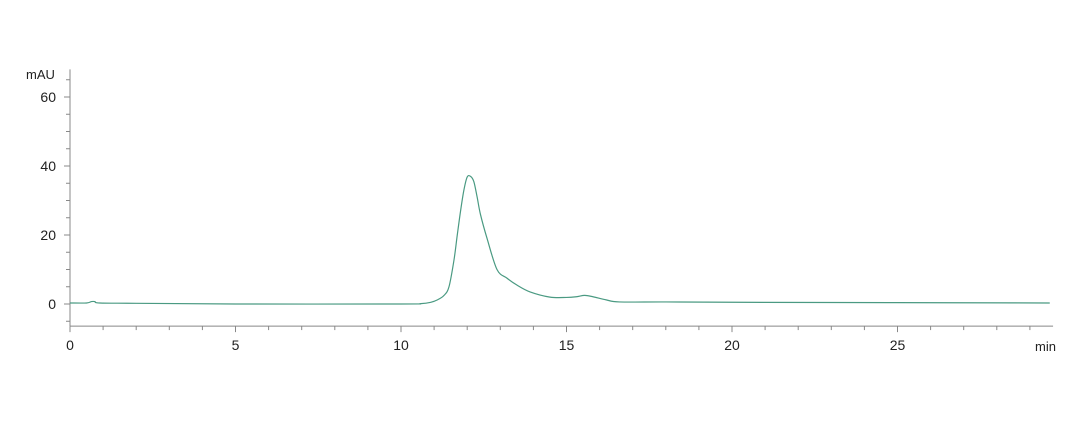 This screenshot has height=423, width=1080. I want to click on x-tick-label: 20, so click(732, 345).